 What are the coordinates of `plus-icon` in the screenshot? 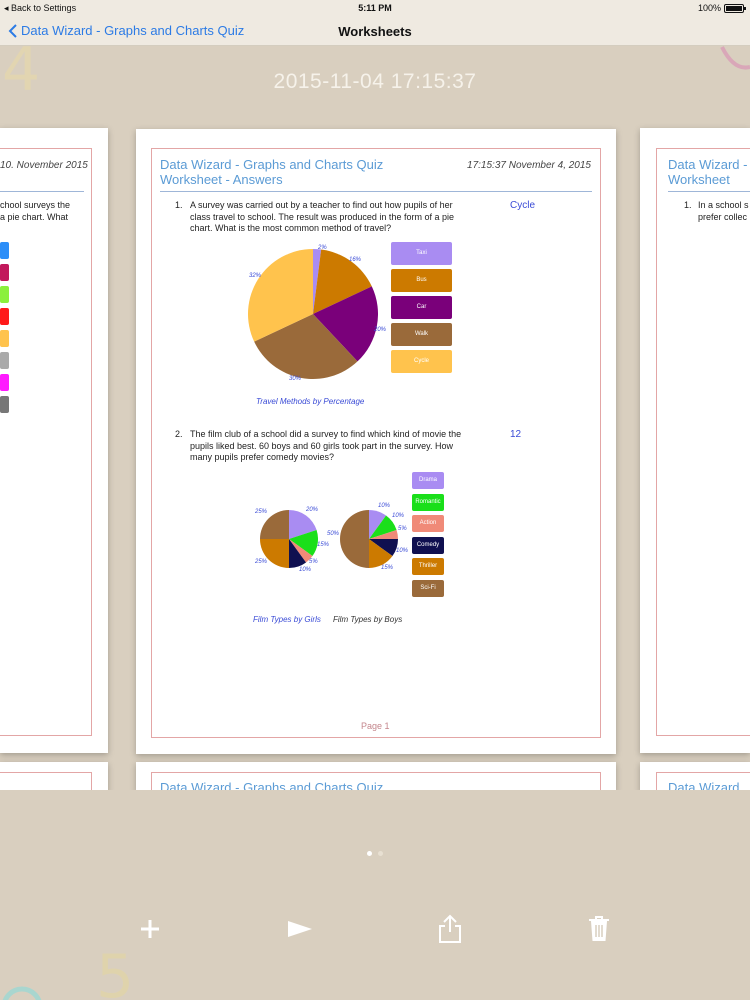 It's located at (150, 929).